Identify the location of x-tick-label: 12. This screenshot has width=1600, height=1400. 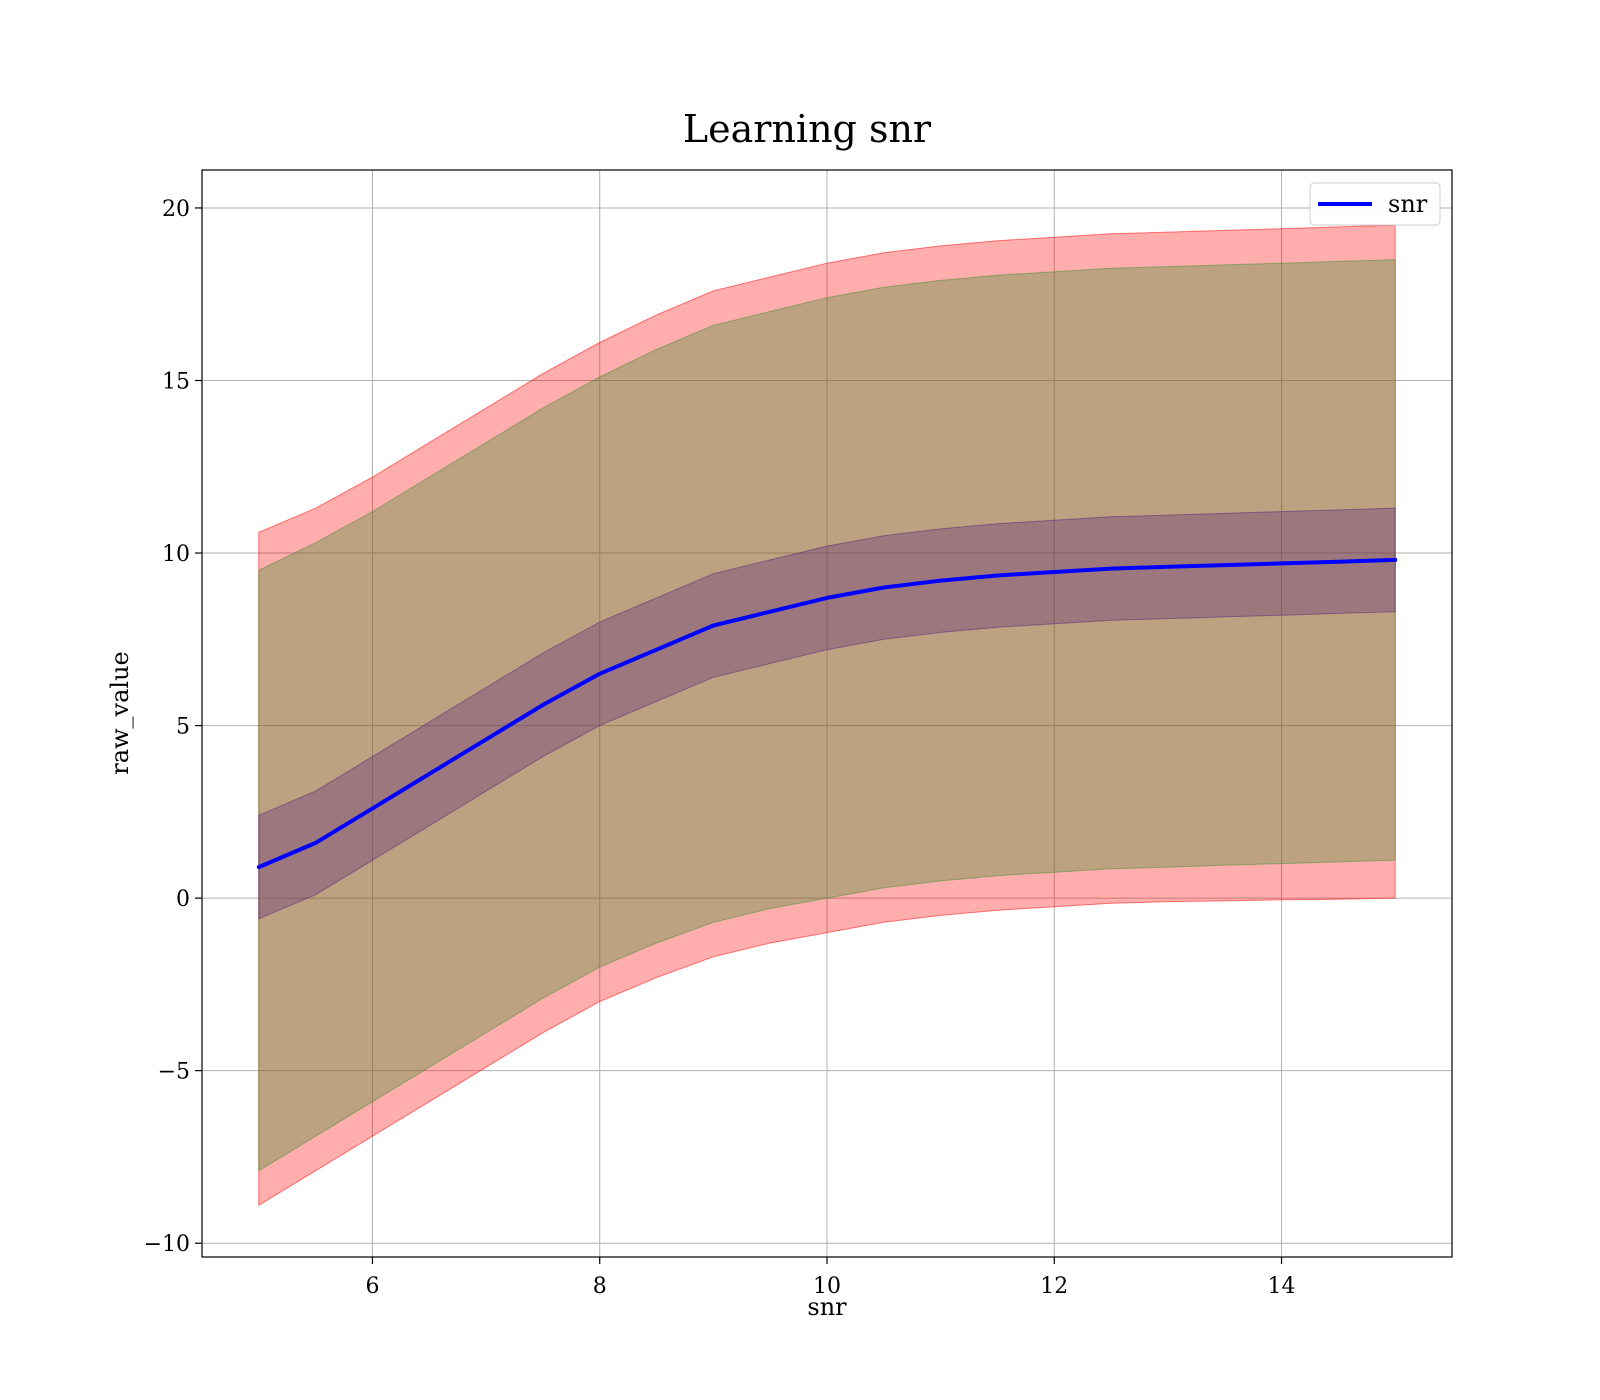
(1054, 1286).